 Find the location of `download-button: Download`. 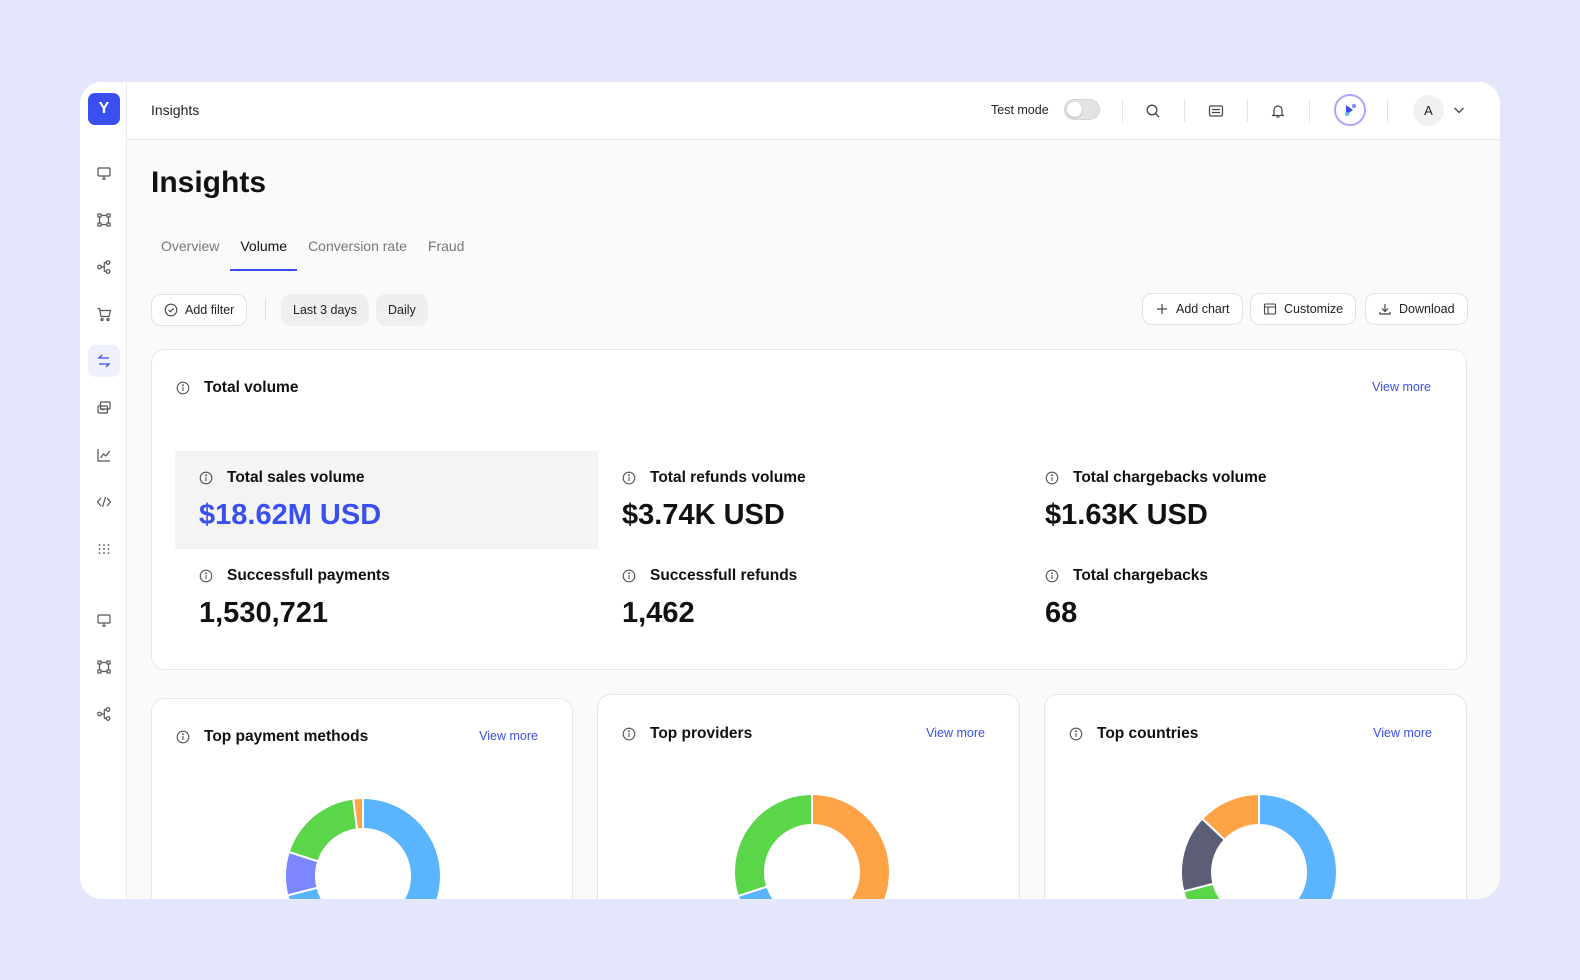

download-button: Download is located at coordinates (1416, 309).